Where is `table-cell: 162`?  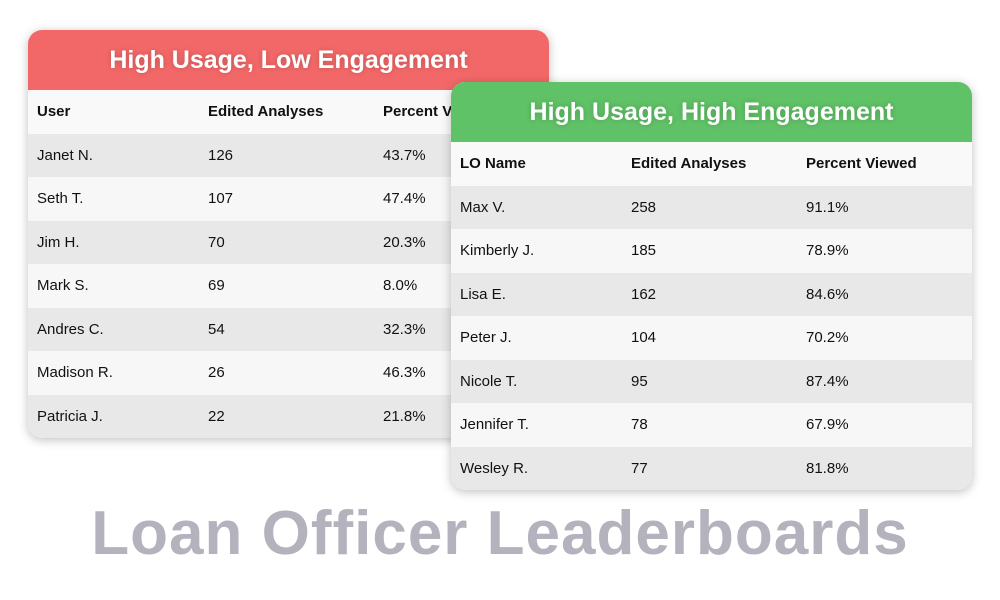 table-cell: 162 is located at coordinates (644, 294).